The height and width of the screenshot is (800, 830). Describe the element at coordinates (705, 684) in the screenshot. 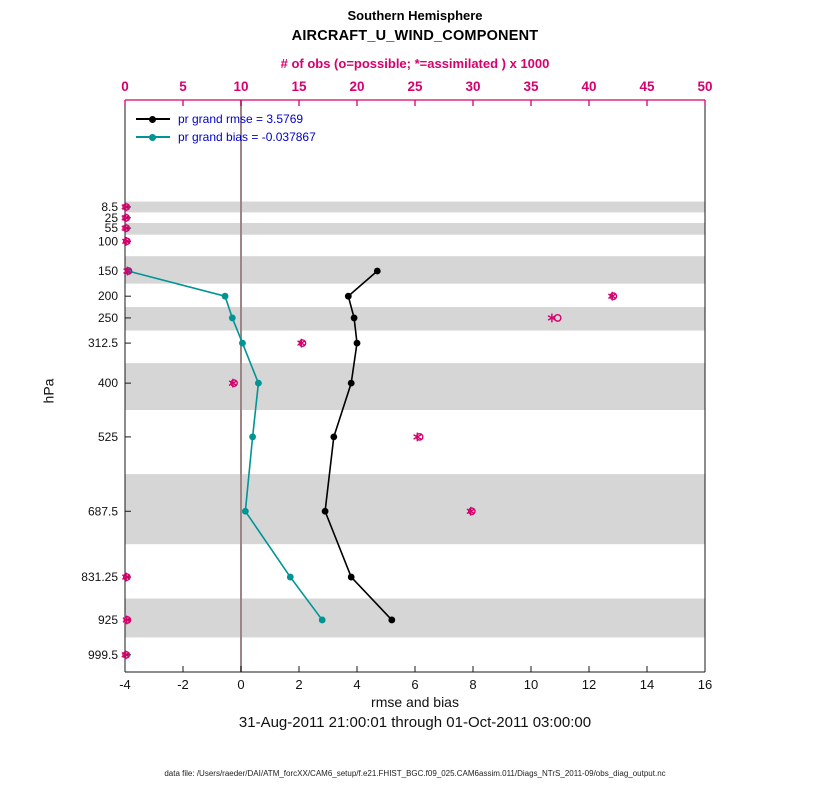

I see `svg-text: 16` at that location.